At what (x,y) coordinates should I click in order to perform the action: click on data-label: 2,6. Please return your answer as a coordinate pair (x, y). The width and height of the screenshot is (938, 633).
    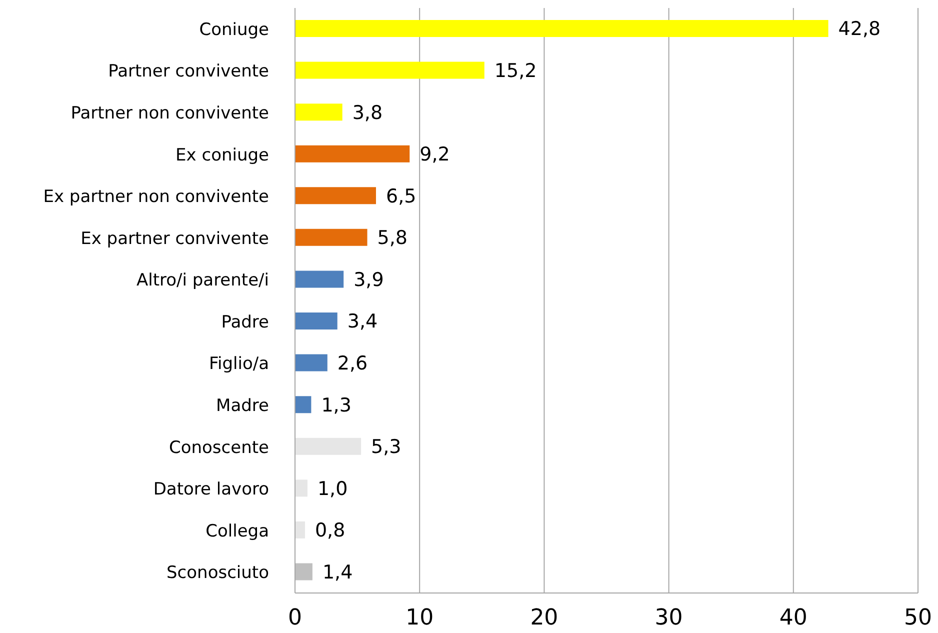
    Looking at the image, I should click on (352, 363).